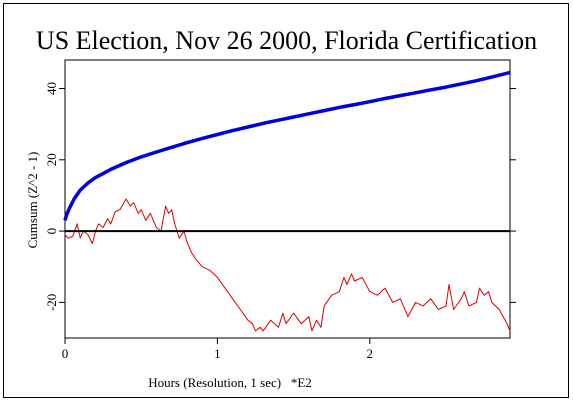 The height and width of the screenshot is (402, 573). I want to click on y-tick-label: 40, so click(51, 88).